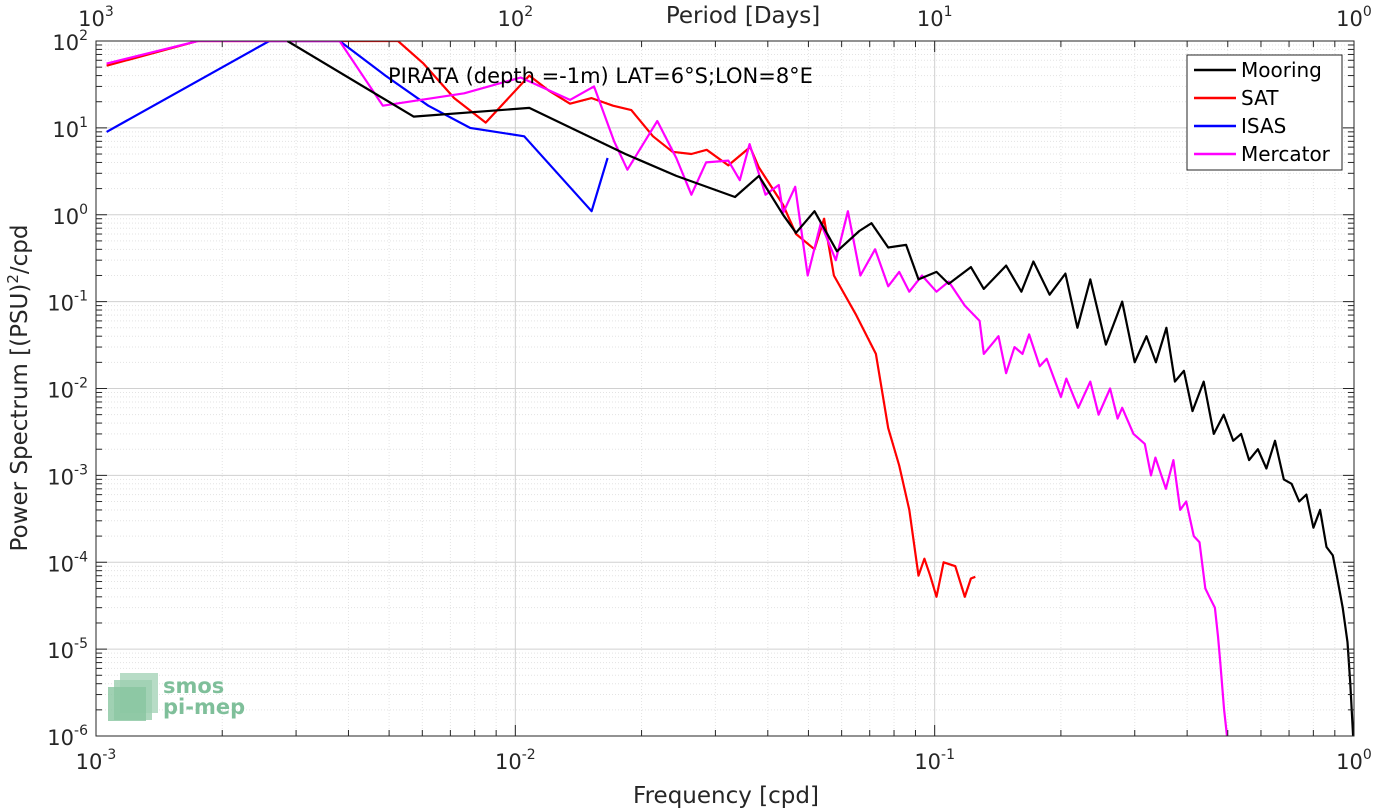  What do you see at coordinates (1281, 70) in the screenshot?
I see `legend-label: Mooring` at bounding box center [1281, 70].